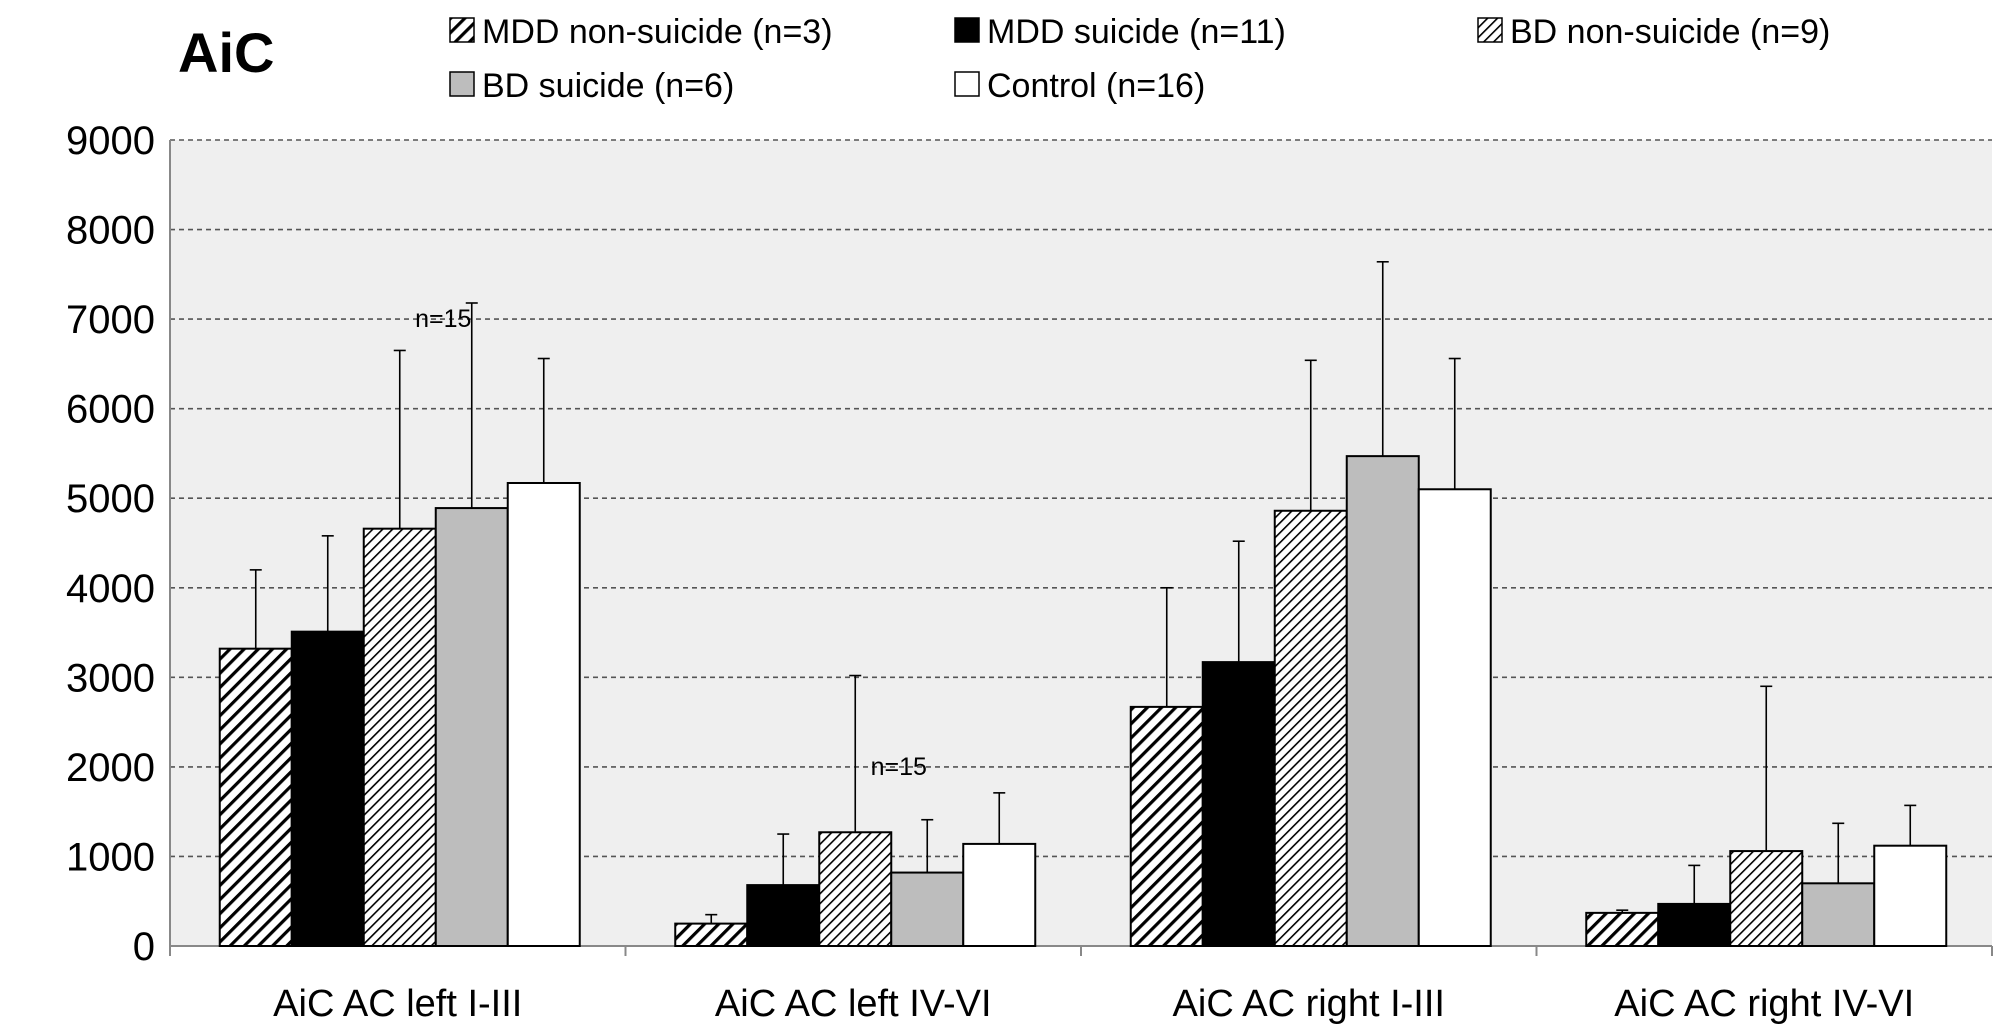 Image resolution: width=2000 pixels, height=1036 pixels. I want to click on y-tick-label: 0, so click(144, 947).